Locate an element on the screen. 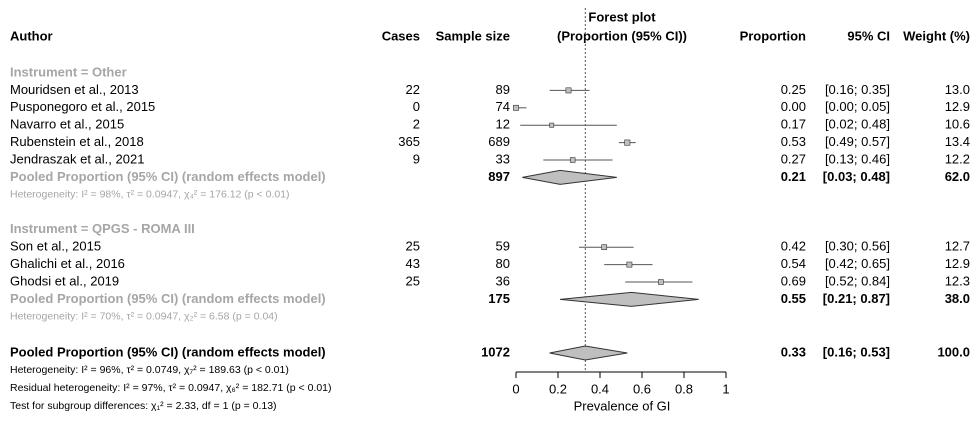 This screenshot has height=421, width=974. author: Ghalichi et al., 2016 is located at coordinates (67, 263).